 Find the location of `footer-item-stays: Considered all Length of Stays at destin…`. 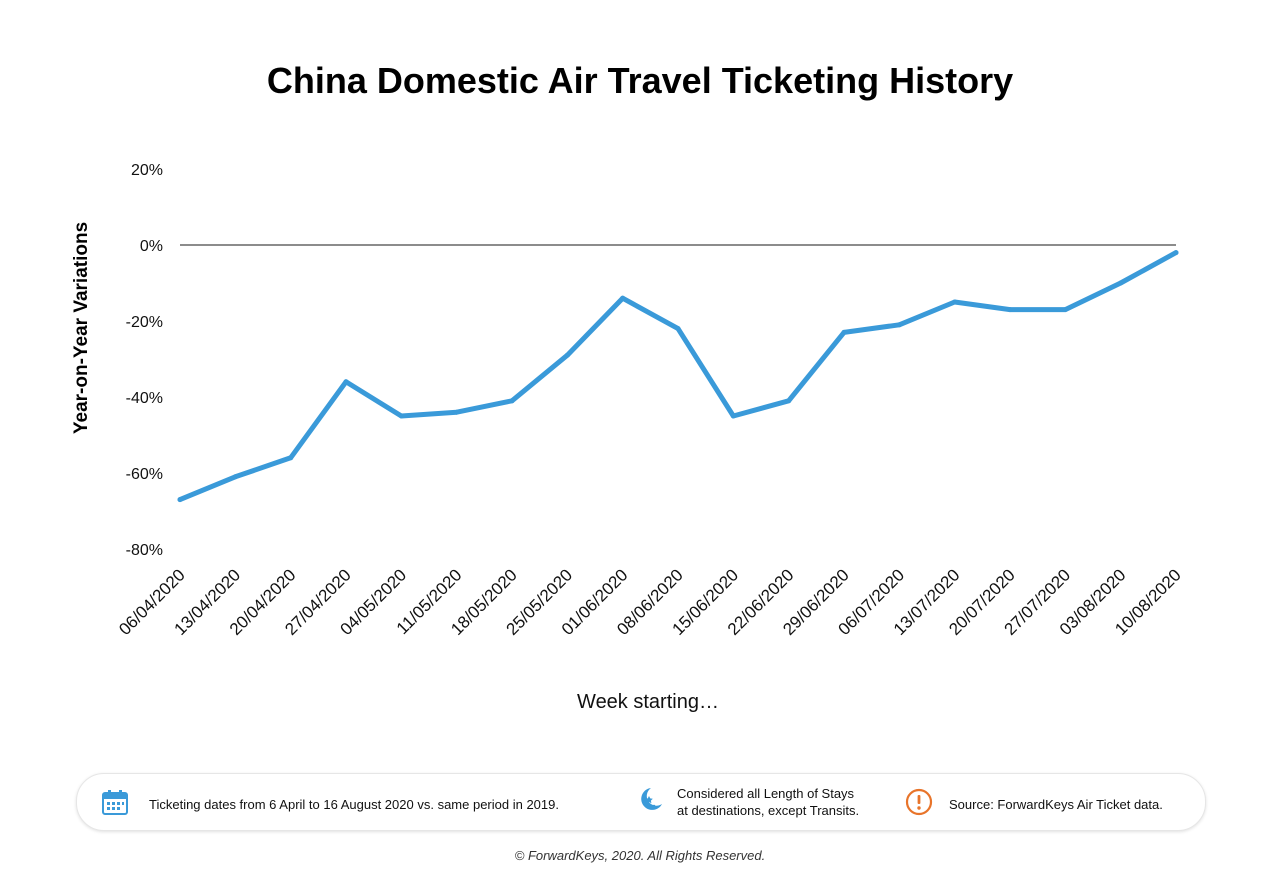

footer-item-stays: Considered all Length of Stays at destin… is located at coordinates (748, 801).